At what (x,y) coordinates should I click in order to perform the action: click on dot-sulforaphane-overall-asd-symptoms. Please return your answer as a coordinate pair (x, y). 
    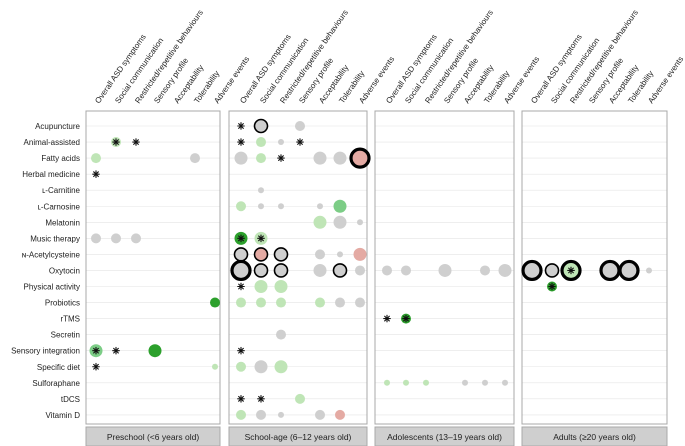
    Looking at the image, I should click on (387, 382).